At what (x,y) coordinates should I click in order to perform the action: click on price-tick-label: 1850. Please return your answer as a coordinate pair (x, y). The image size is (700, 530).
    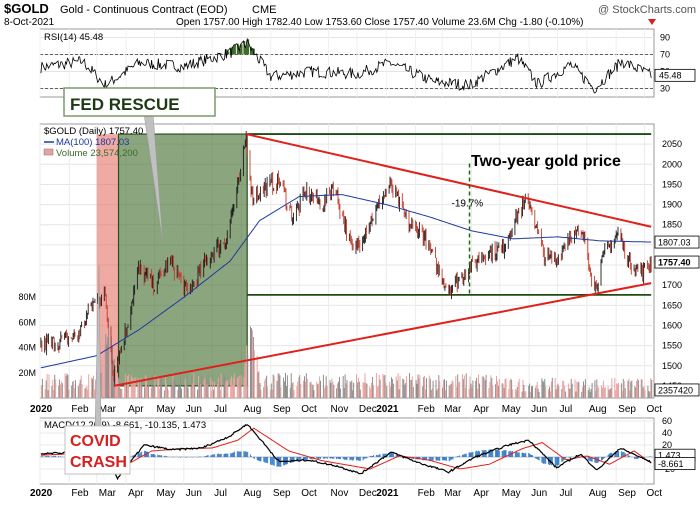
    Looking at the image, I should click on (672, 225).